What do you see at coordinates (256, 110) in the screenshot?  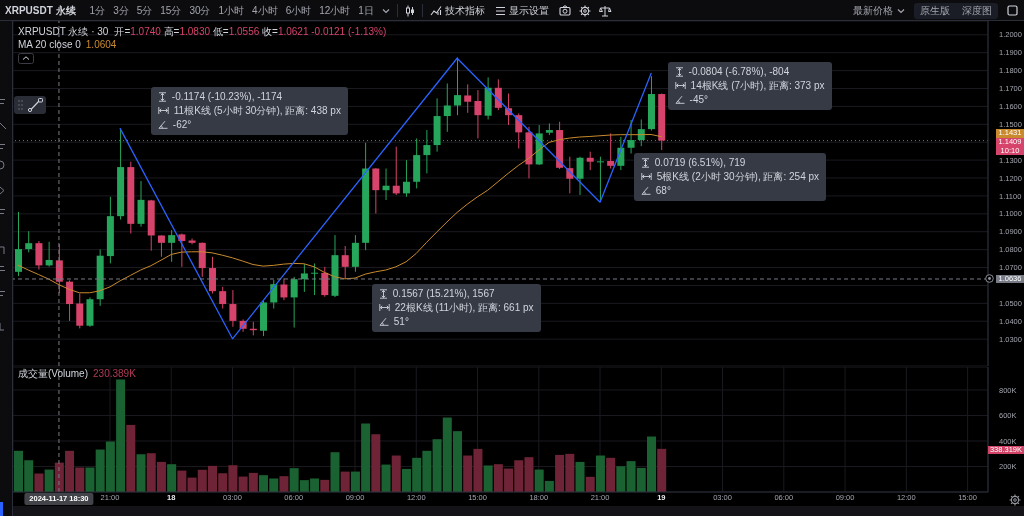 I see `annotation: -0.1174 (-10.23%), -1174 11根K线 (5小时 30分钟), 距离: 438 px -62°` at bounding box center [256, 110].